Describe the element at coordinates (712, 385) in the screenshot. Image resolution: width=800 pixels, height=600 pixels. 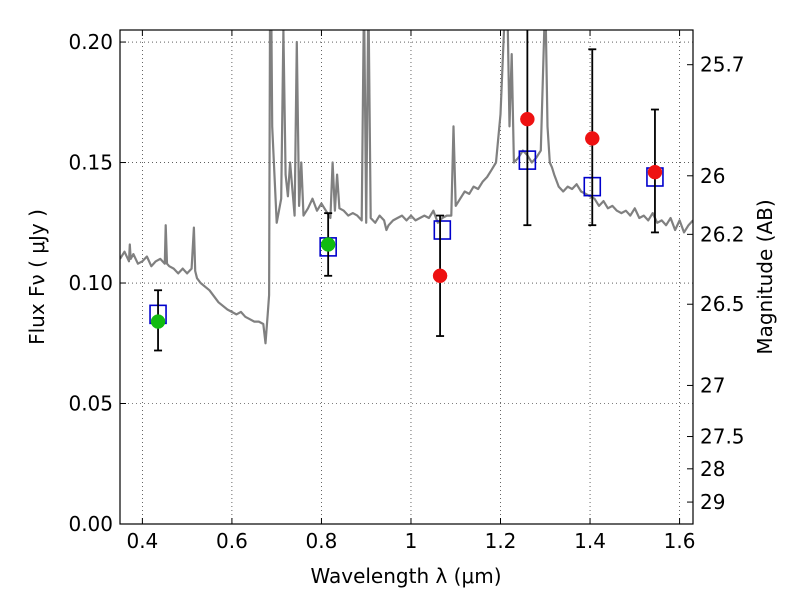
I see `mag-tick-label: 27` at that location.